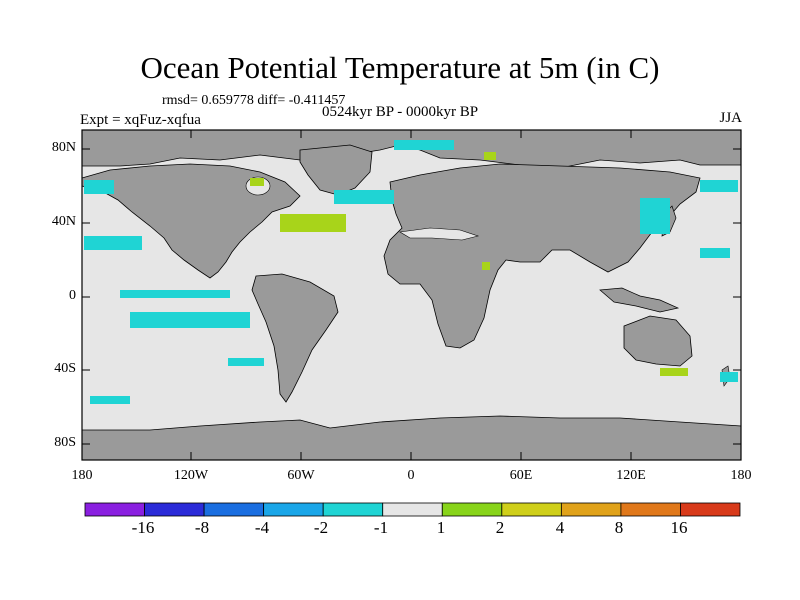 The width and height of the screenshot is (800, 600). What do you see at coordinates (679, 527) in the screenshot?
I see `colorbar-label: 16` at bounding box center [679, 527].